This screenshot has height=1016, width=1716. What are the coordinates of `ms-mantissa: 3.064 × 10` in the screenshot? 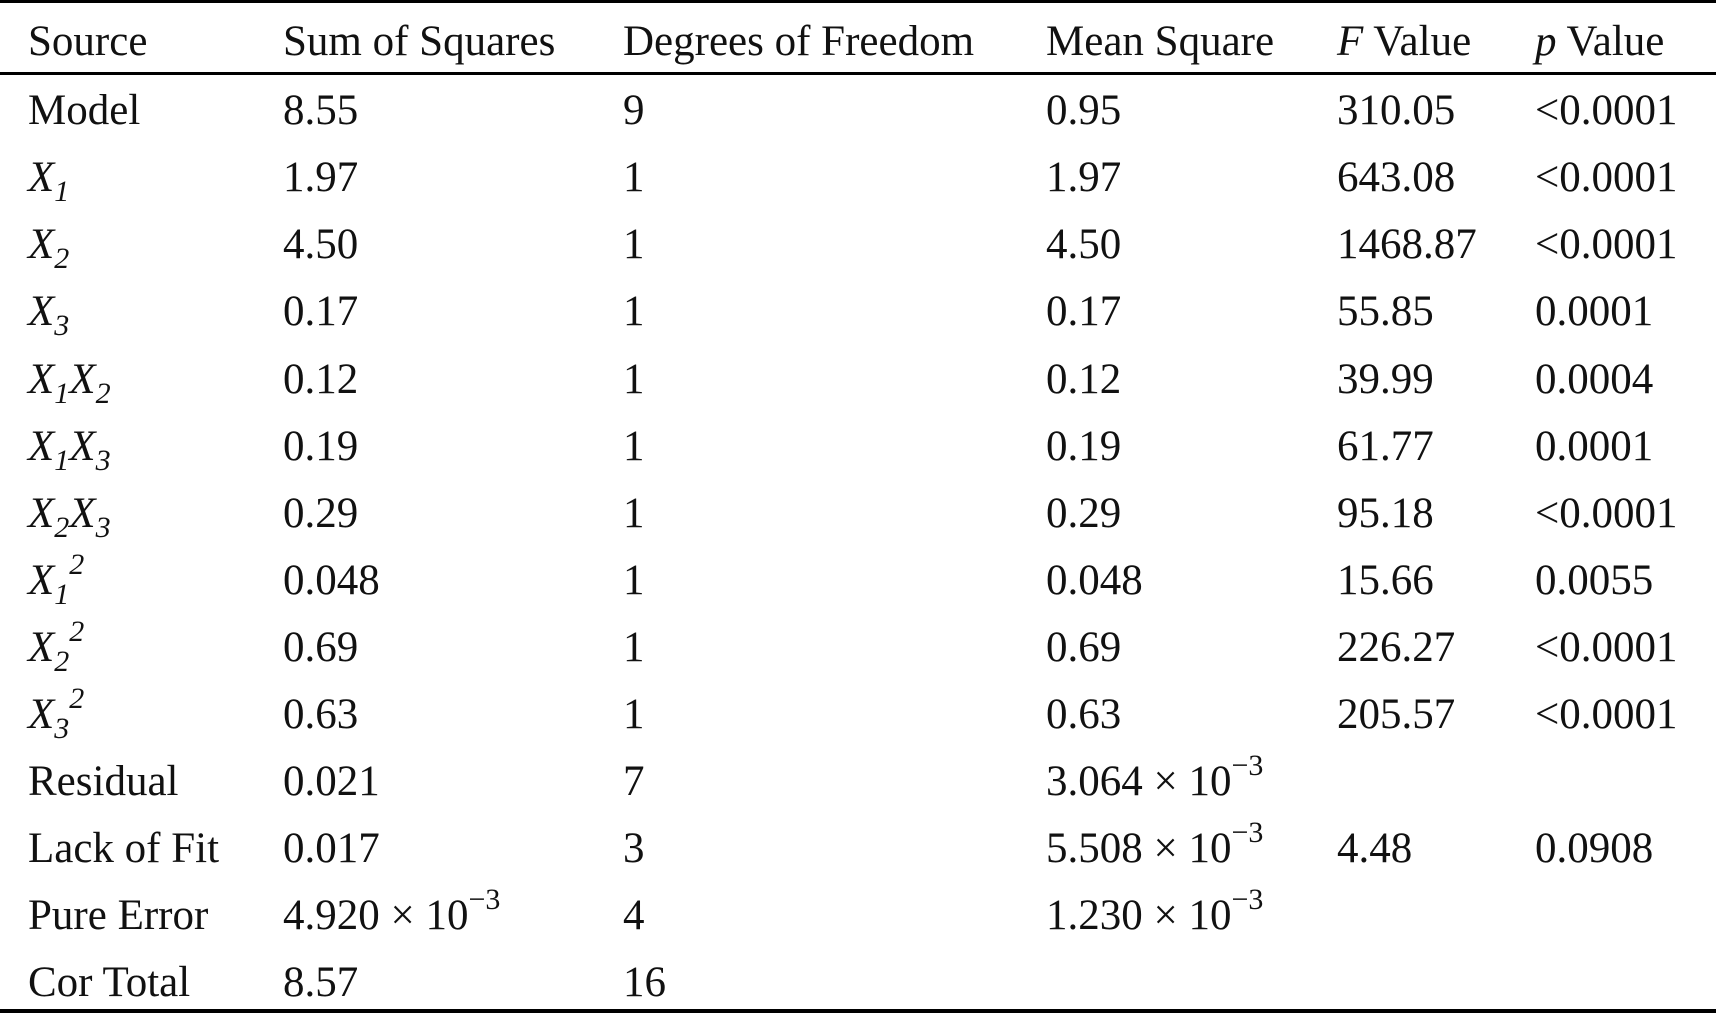 It's located at (1139, 781).